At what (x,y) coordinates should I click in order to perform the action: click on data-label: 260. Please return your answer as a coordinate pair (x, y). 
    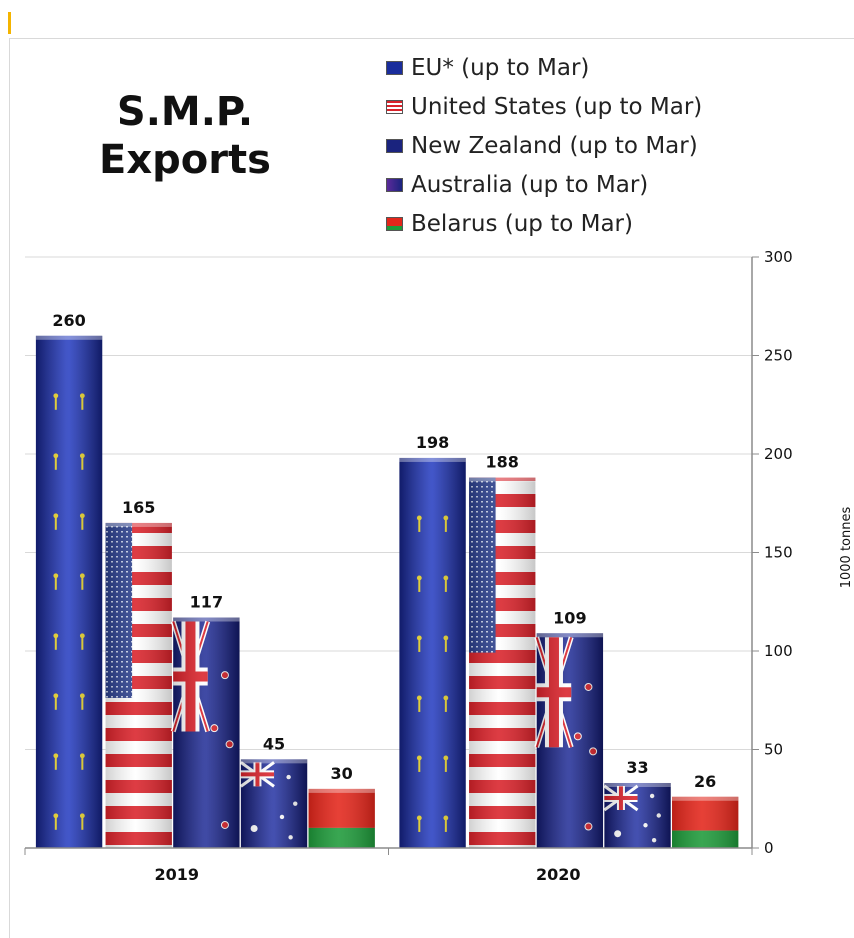
    Looking at the image, I should click on (68, 320).